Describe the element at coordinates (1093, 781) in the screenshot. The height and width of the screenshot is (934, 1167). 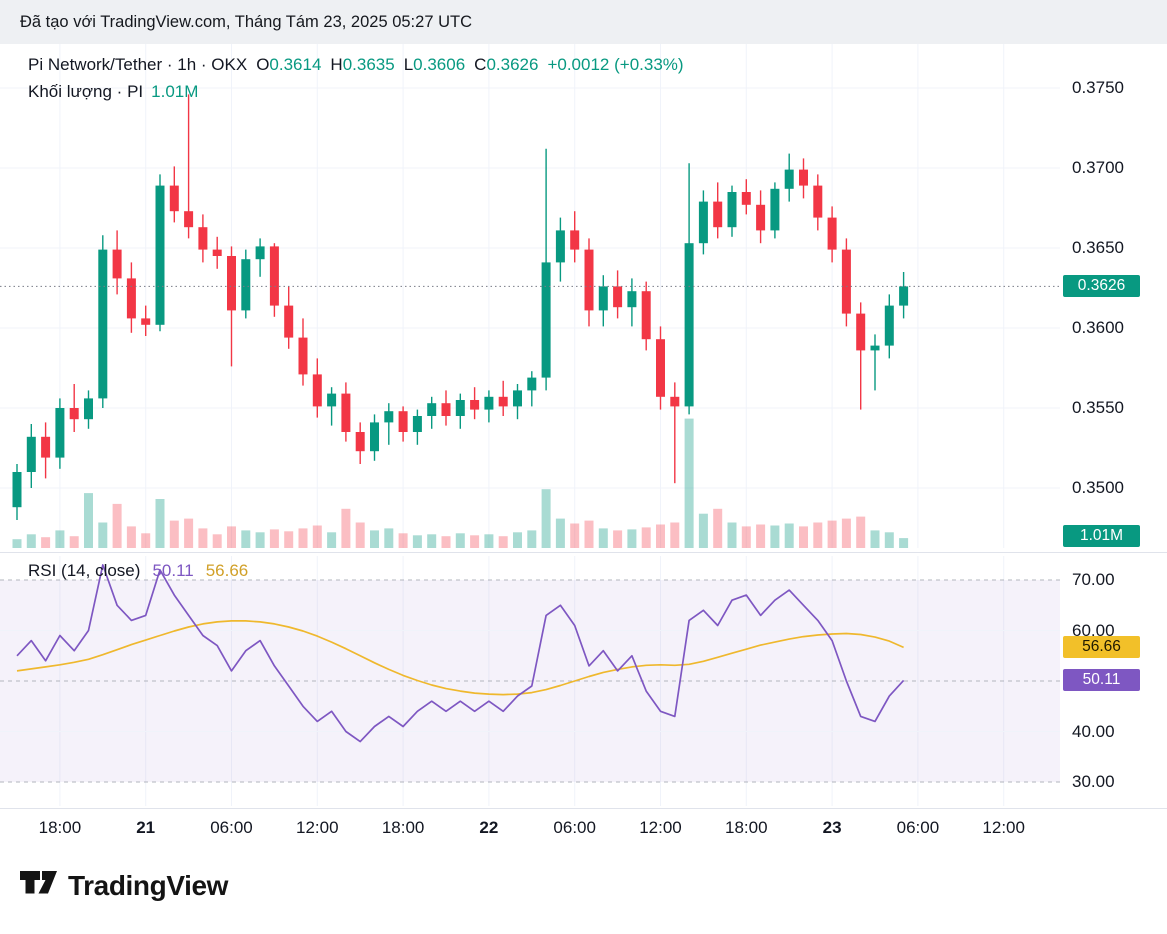
I see `rsi-axis-label: 30.00` at that location.